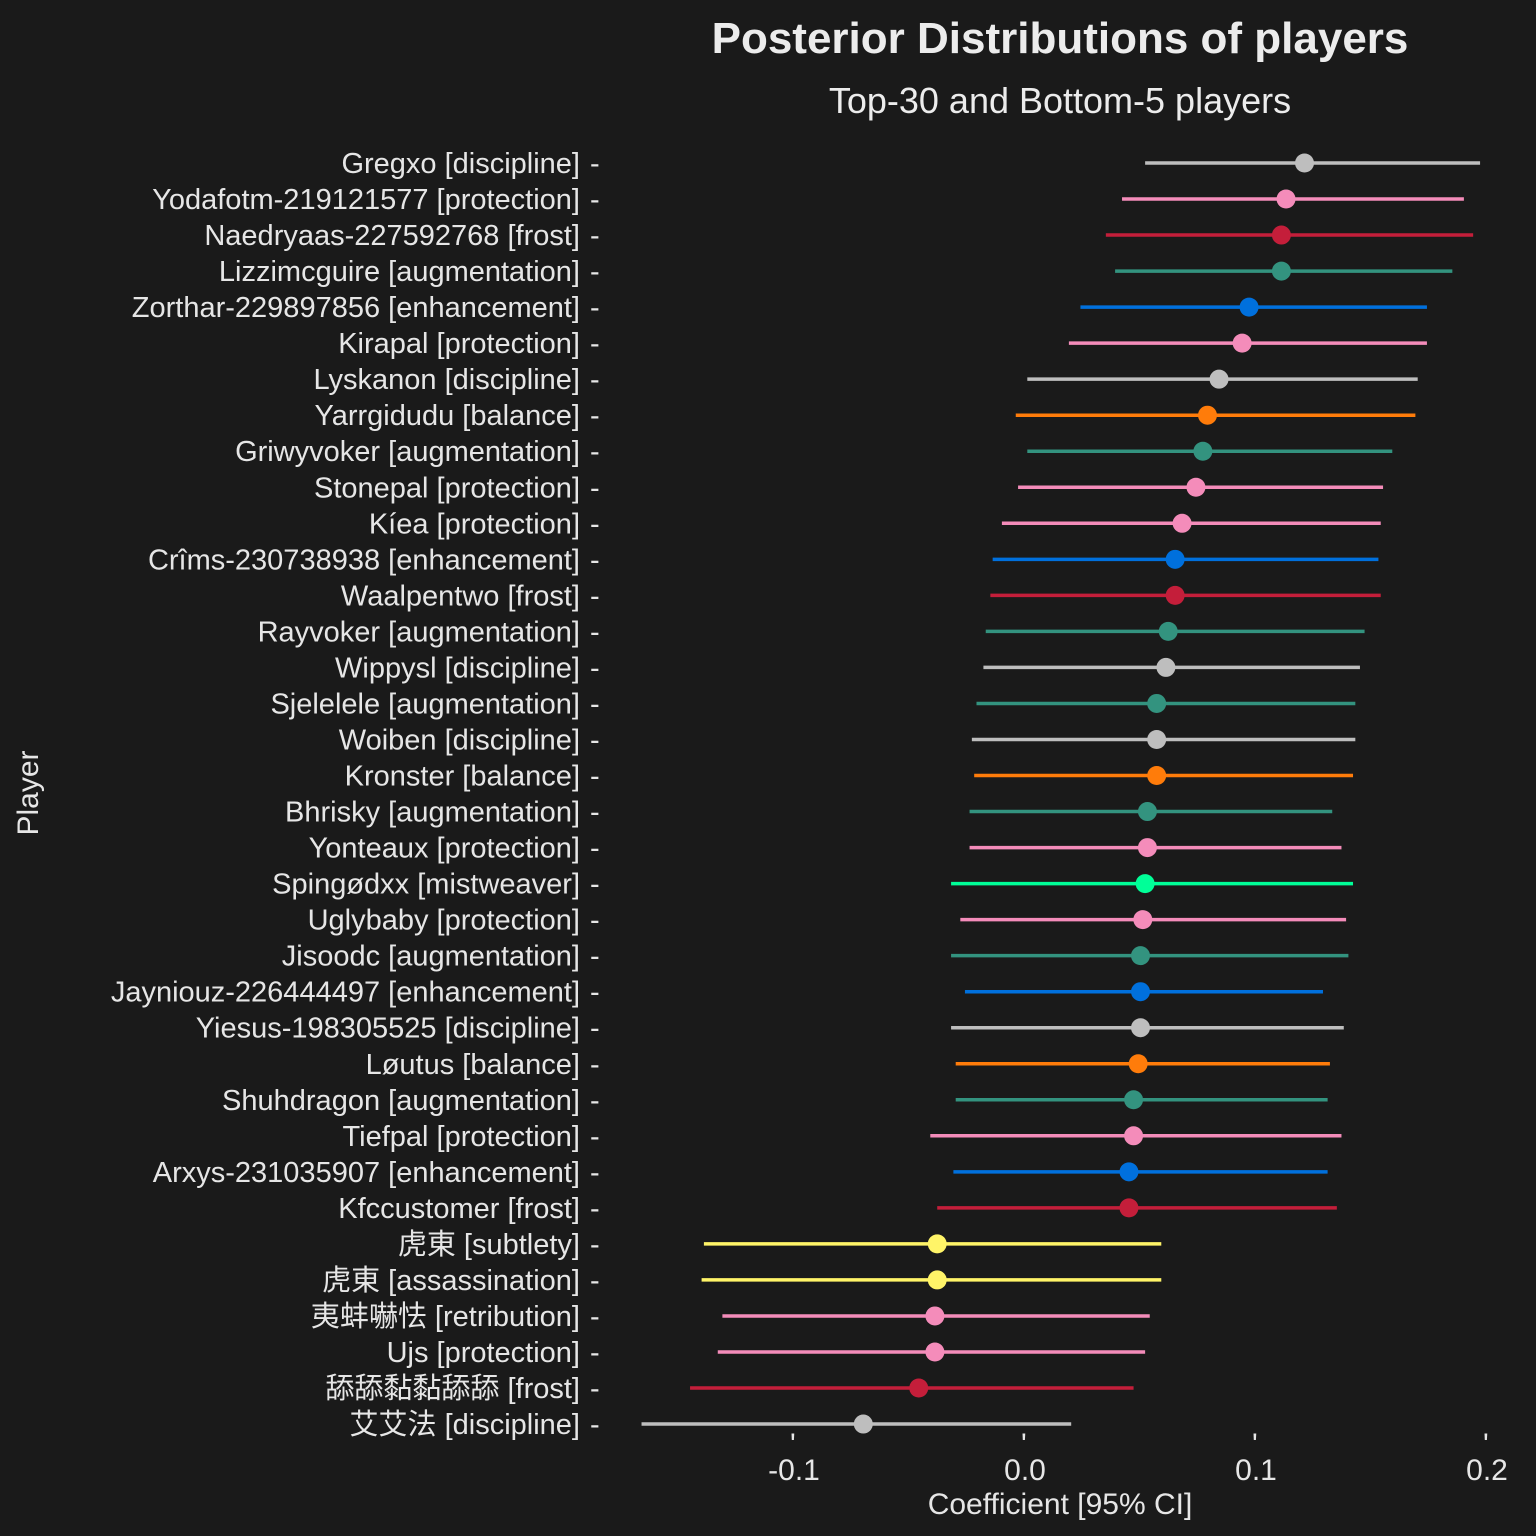  Describe the element at coordinates (426, 885) in the screenshot. I see `player-label: Spingødxx [mistweaver]` at that location.